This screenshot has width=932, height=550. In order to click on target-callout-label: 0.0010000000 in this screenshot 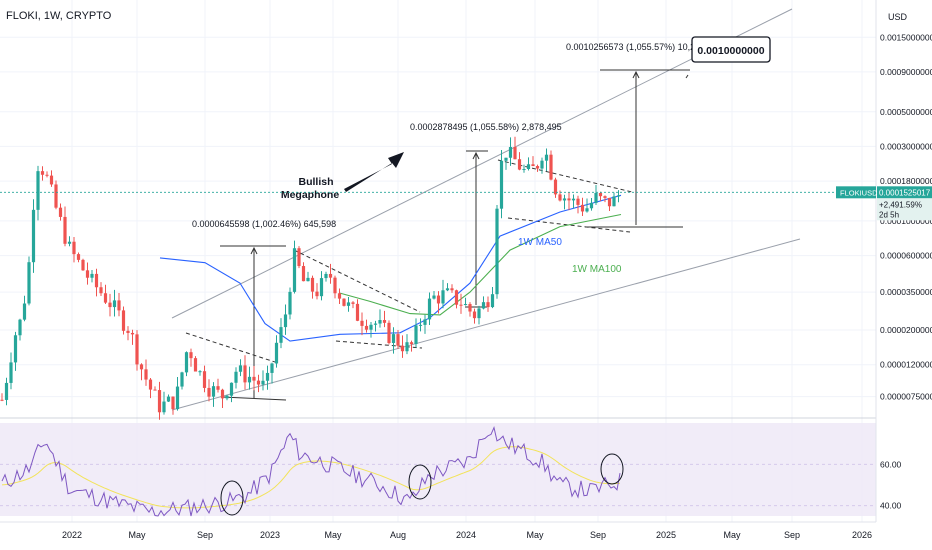, I will do `click(730, 51)`.